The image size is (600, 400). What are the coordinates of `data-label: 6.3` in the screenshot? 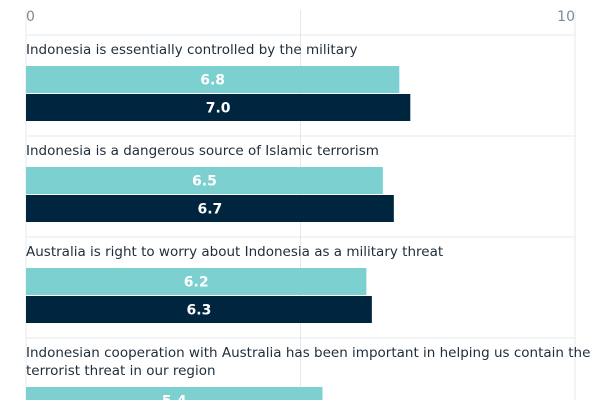 It's located at (199, 311).